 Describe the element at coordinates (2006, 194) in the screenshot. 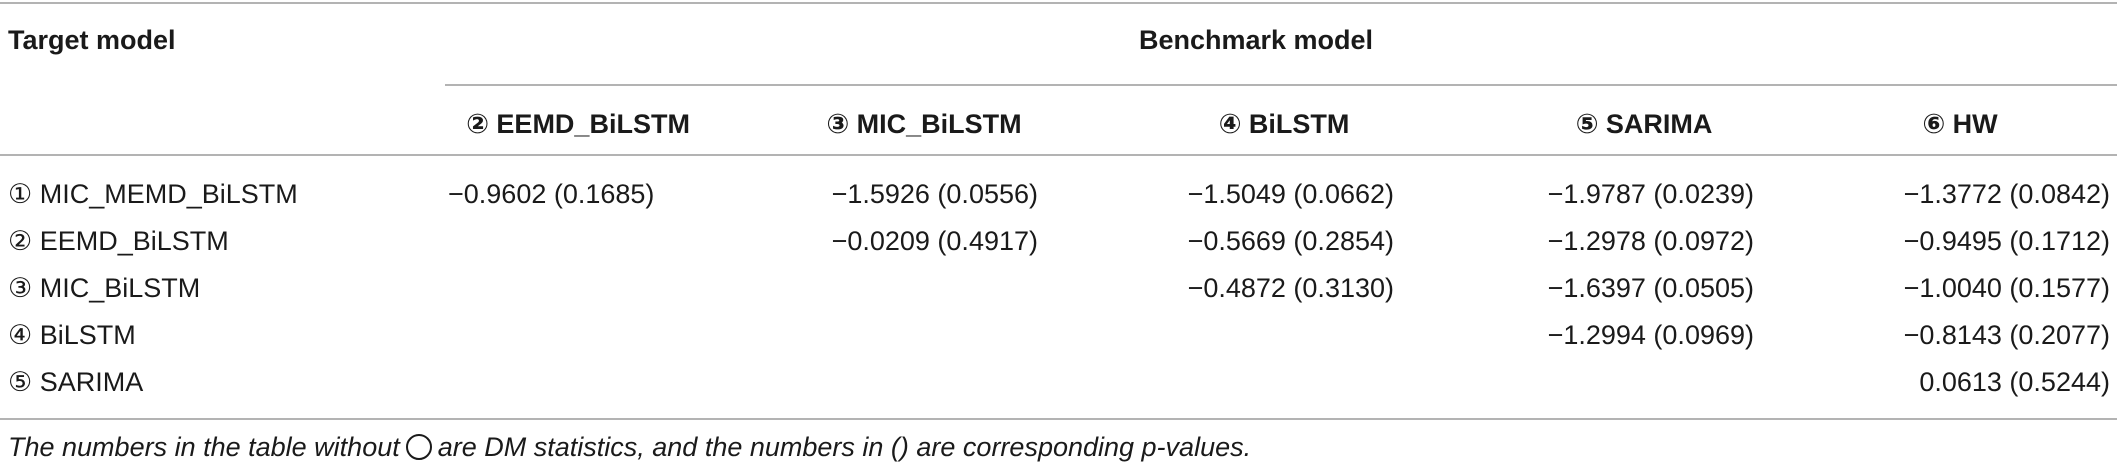

I see `table-cell: −1.3772 (0.0842)` at that location.